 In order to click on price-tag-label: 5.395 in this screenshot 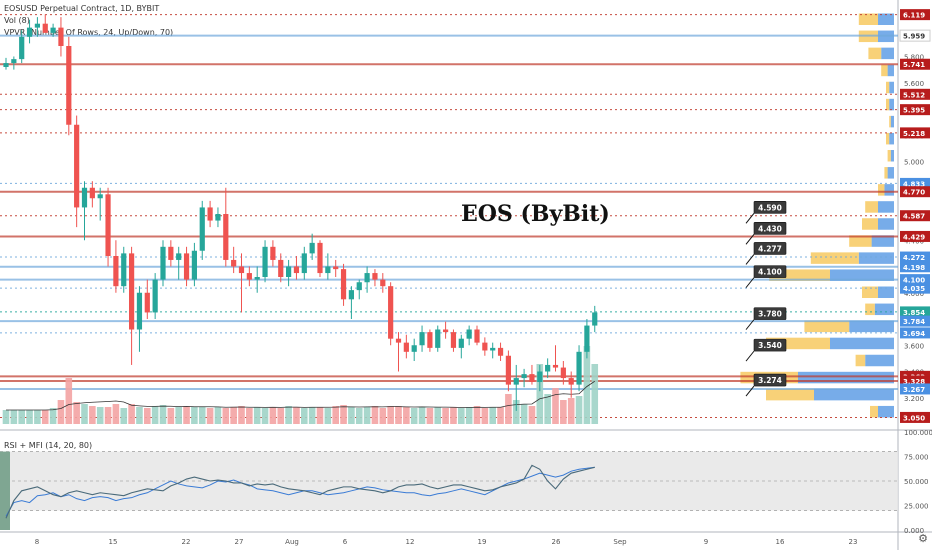, I will do `click(914, 111)`.